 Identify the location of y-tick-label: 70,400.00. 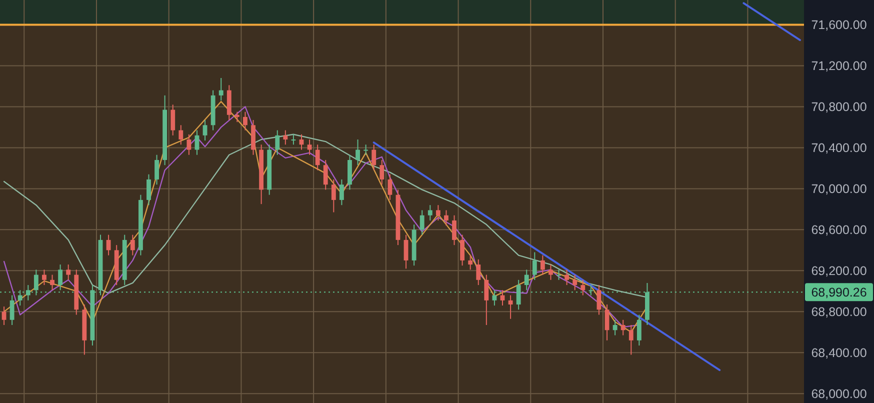
(839, 148).